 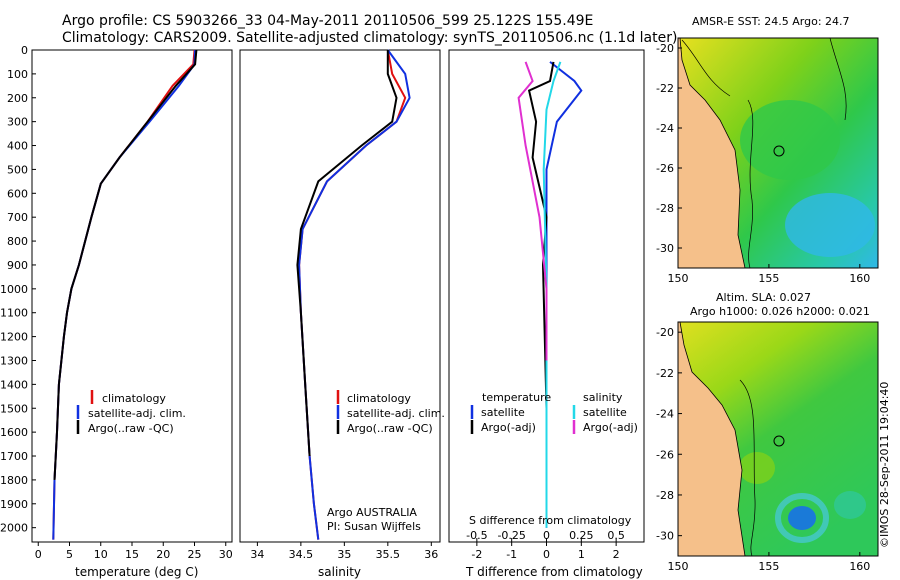 What do you see at coordinates (859, 566) in the screenshot?
I see `lon-tick-label: 160` at bounding box center [859, 566].